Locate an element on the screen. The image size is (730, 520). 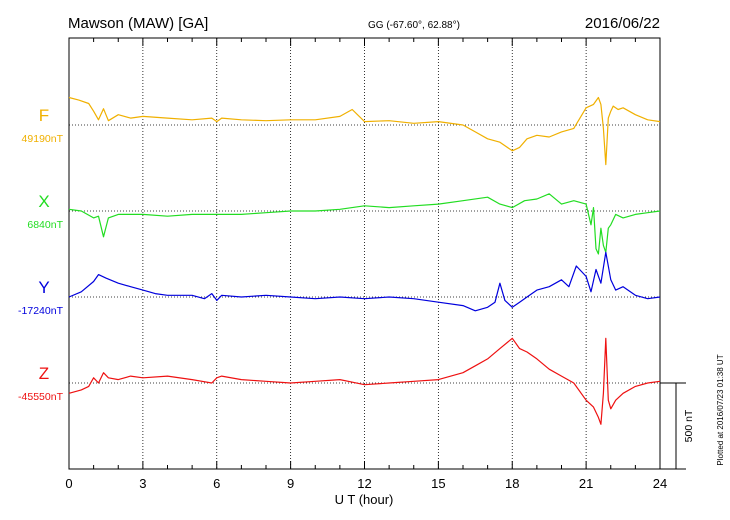
series-line-y is located at coordinates (364, 281).